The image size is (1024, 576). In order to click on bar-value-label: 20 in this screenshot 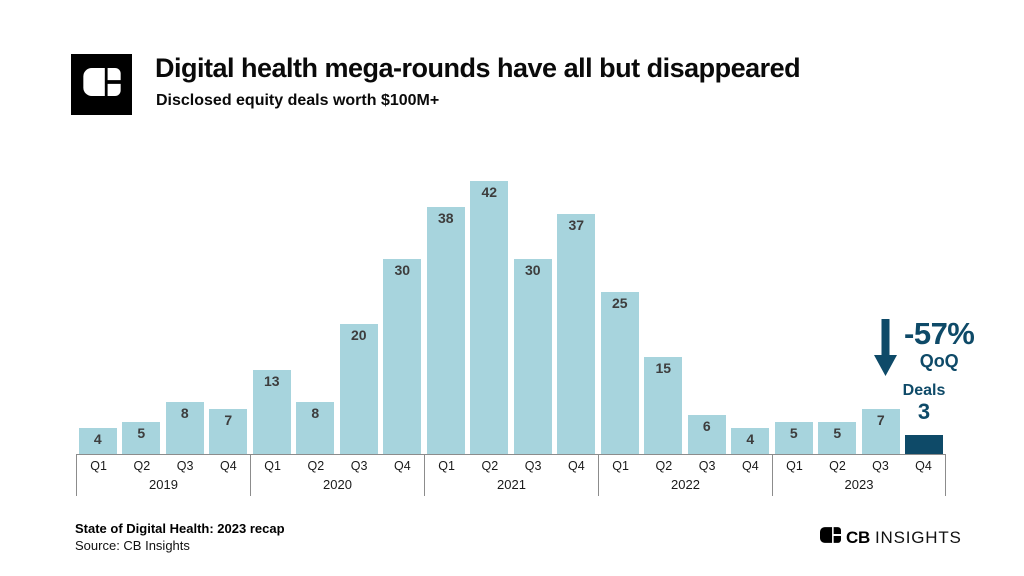, I will do `click(358, 335)`.